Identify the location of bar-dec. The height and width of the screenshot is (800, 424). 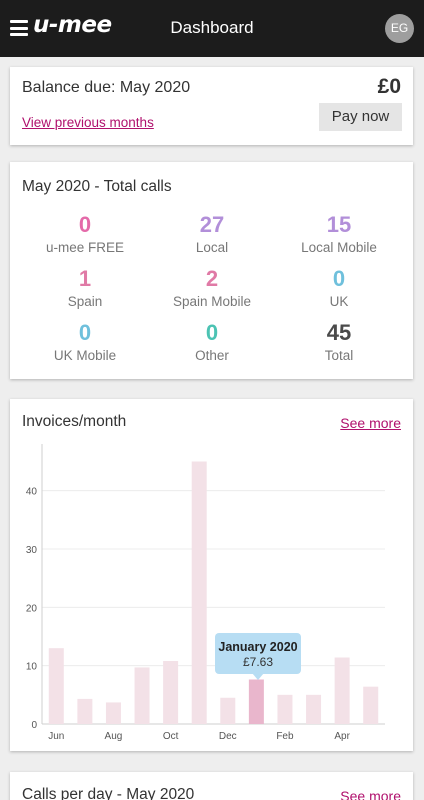
(228, 710).